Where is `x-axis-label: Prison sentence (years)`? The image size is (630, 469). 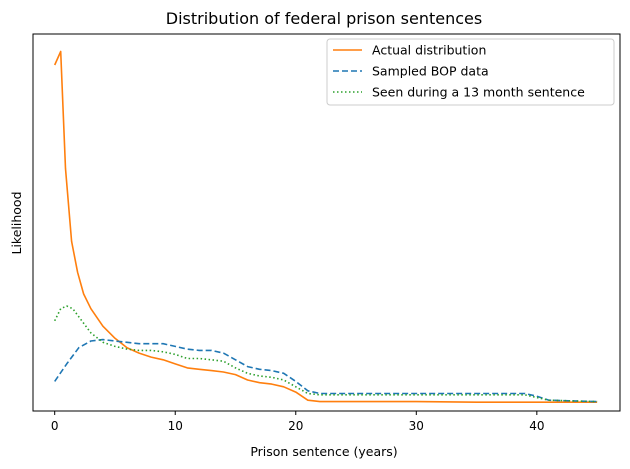 x-axis-label: Prison sentence (years) is located at coordinates (323, 451).